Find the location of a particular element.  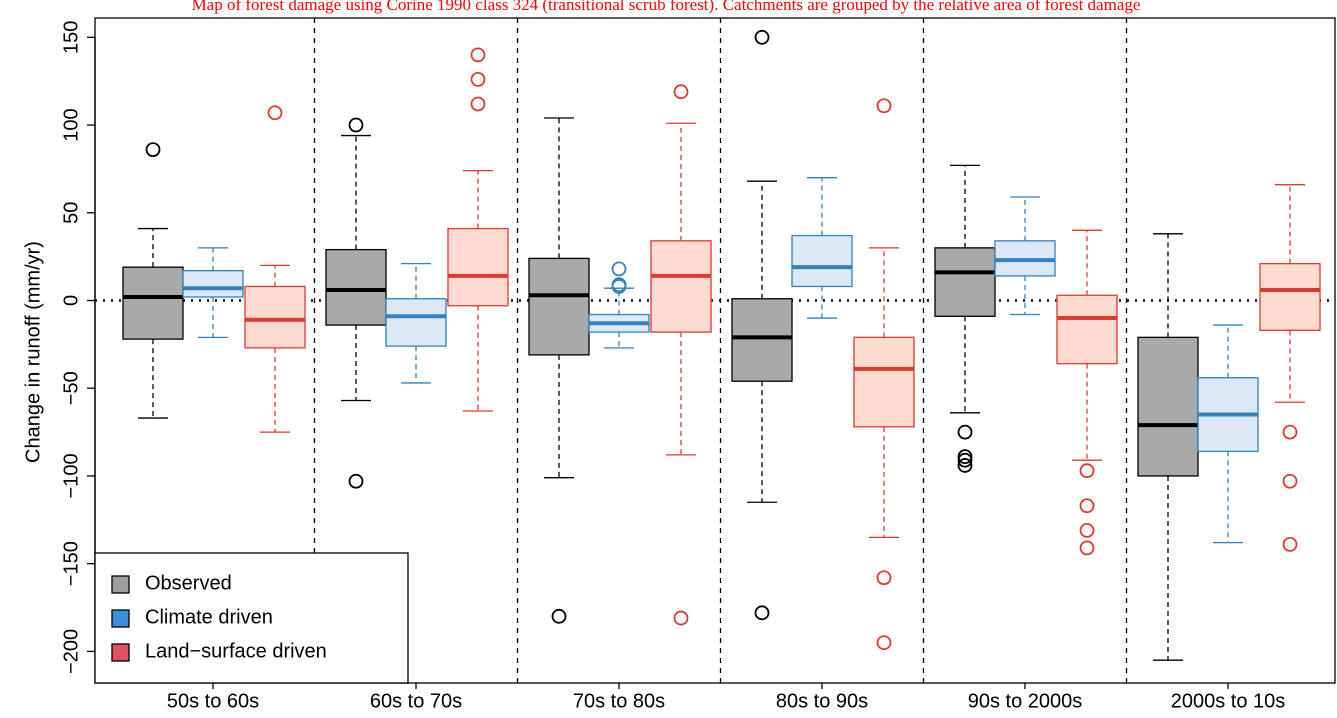

y-tick-label: −150 is located at coordinates (71, 563).